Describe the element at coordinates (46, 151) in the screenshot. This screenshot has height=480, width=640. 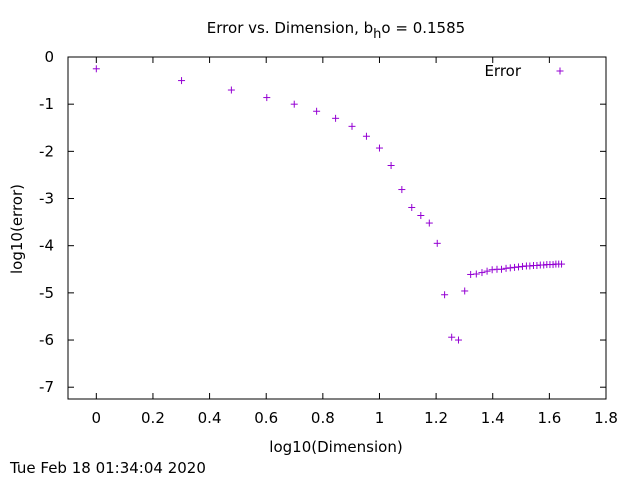
I see `y-tick-label: -2` at that location.